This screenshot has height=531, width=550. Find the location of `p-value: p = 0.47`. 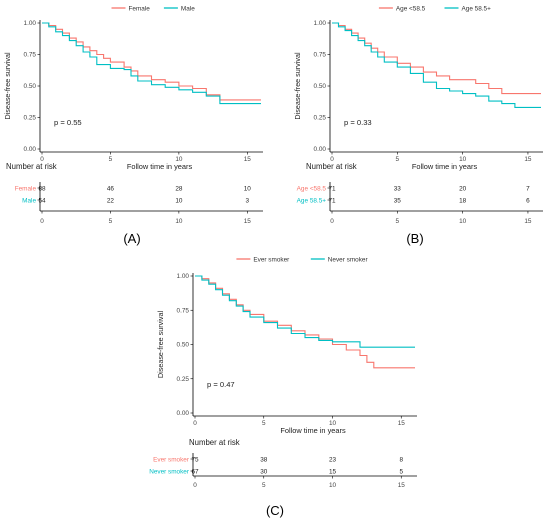

p-value: p = 0.47 is located at coordinates (221, 384).